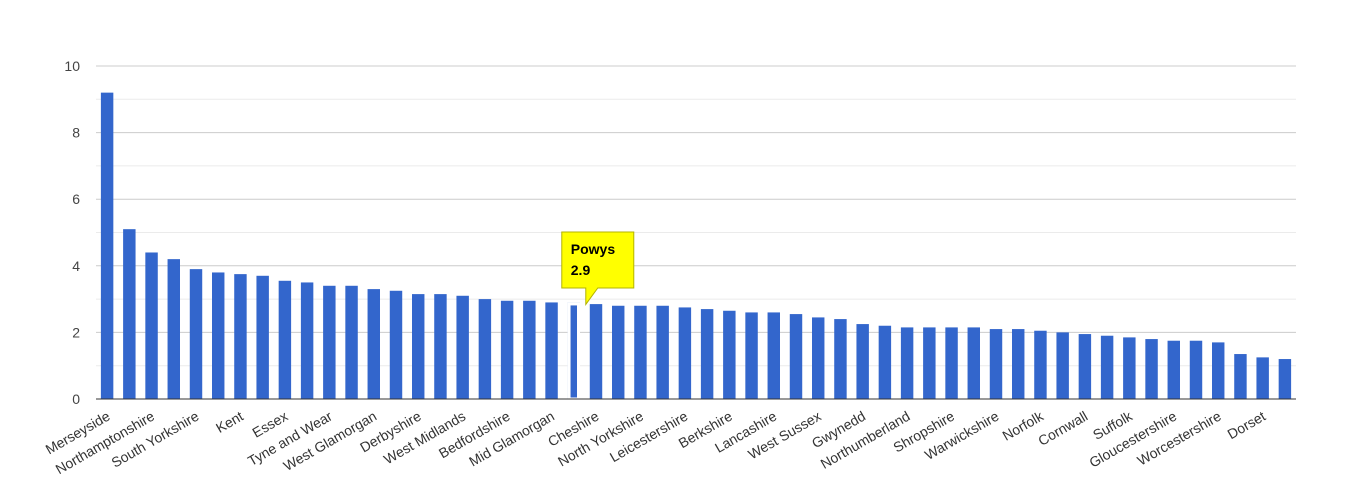  I want to click on tooltip-value: 2.9, so click(581, 270).